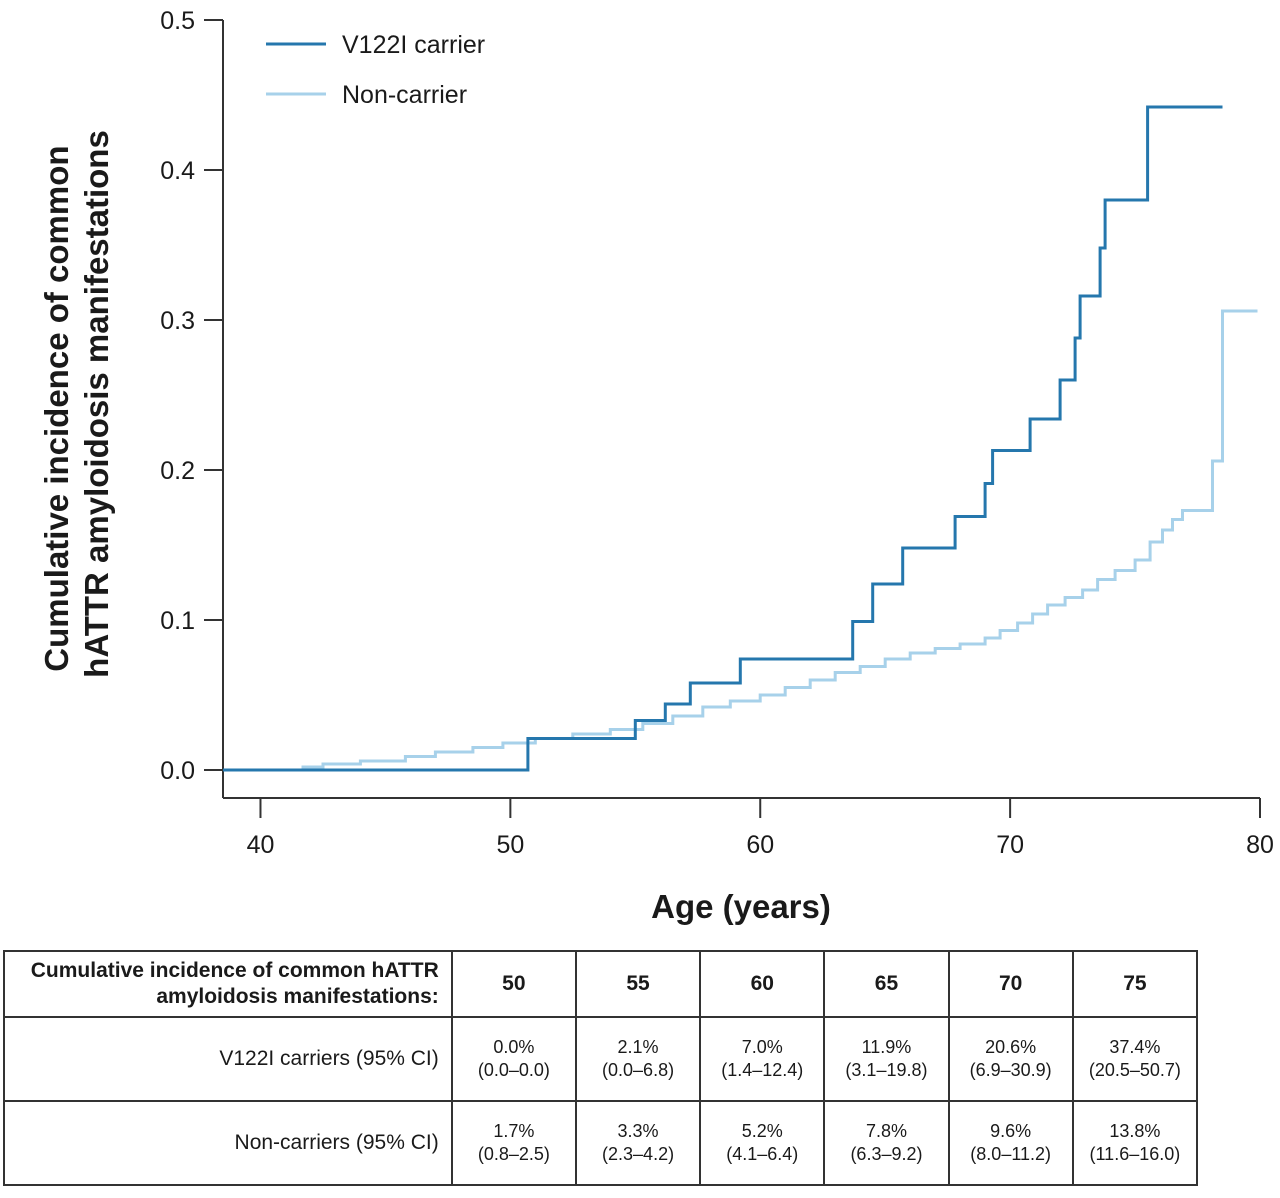 The height and width of the screenshot is (1198, 1280). Describe the element at coordinates (638, 1154) in the screenshot. I see `cell-ci: (2.3–4.2)` at that location.